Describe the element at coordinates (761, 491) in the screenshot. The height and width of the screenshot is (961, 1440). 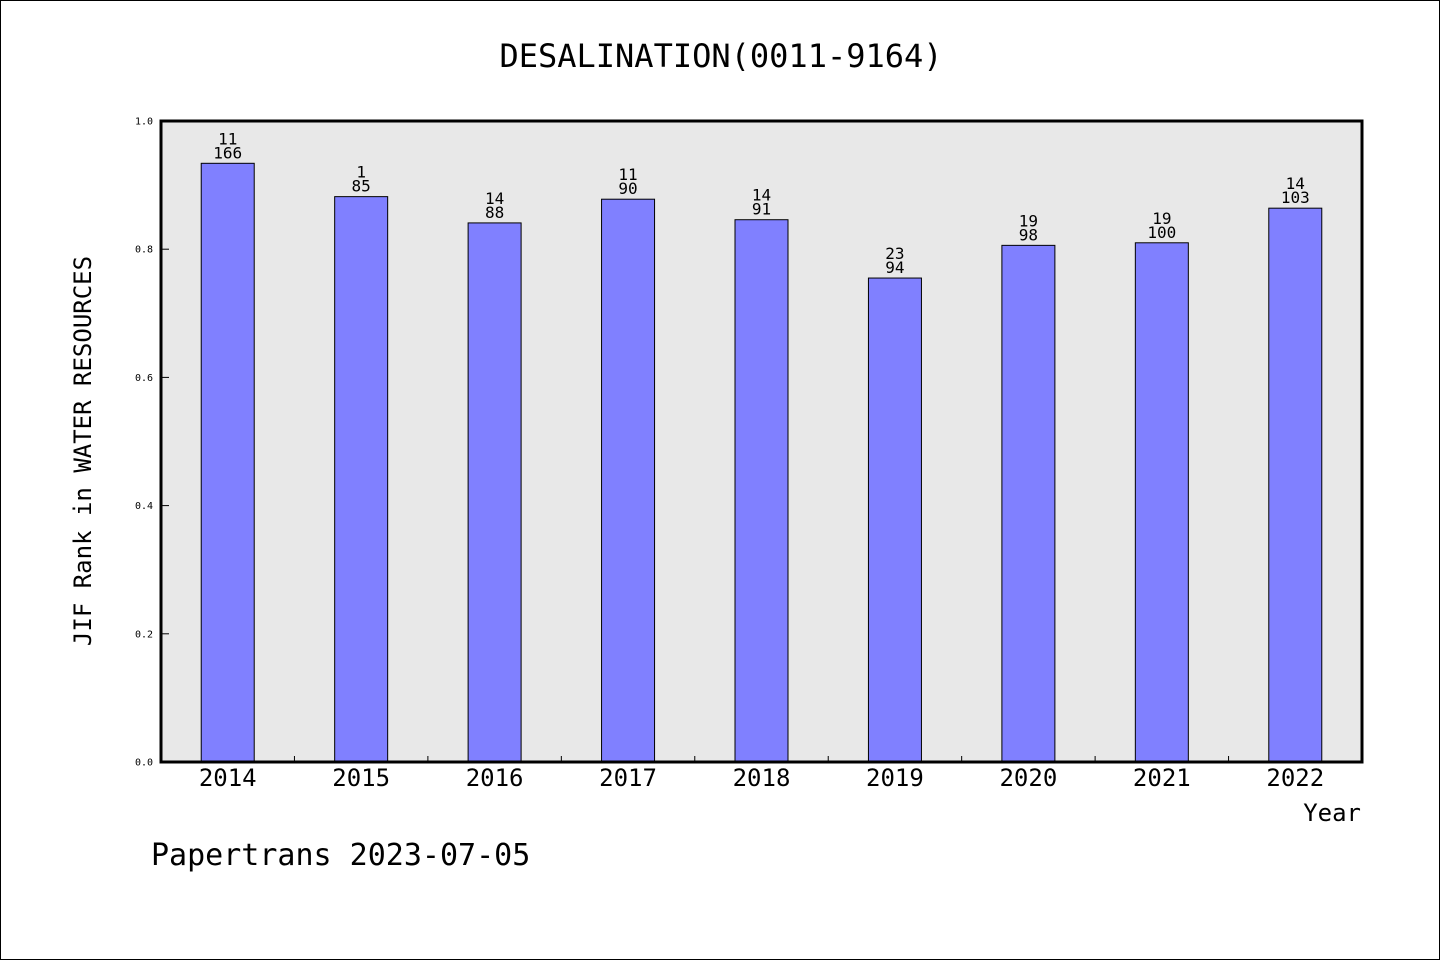
I see `bar-2018` at that location.